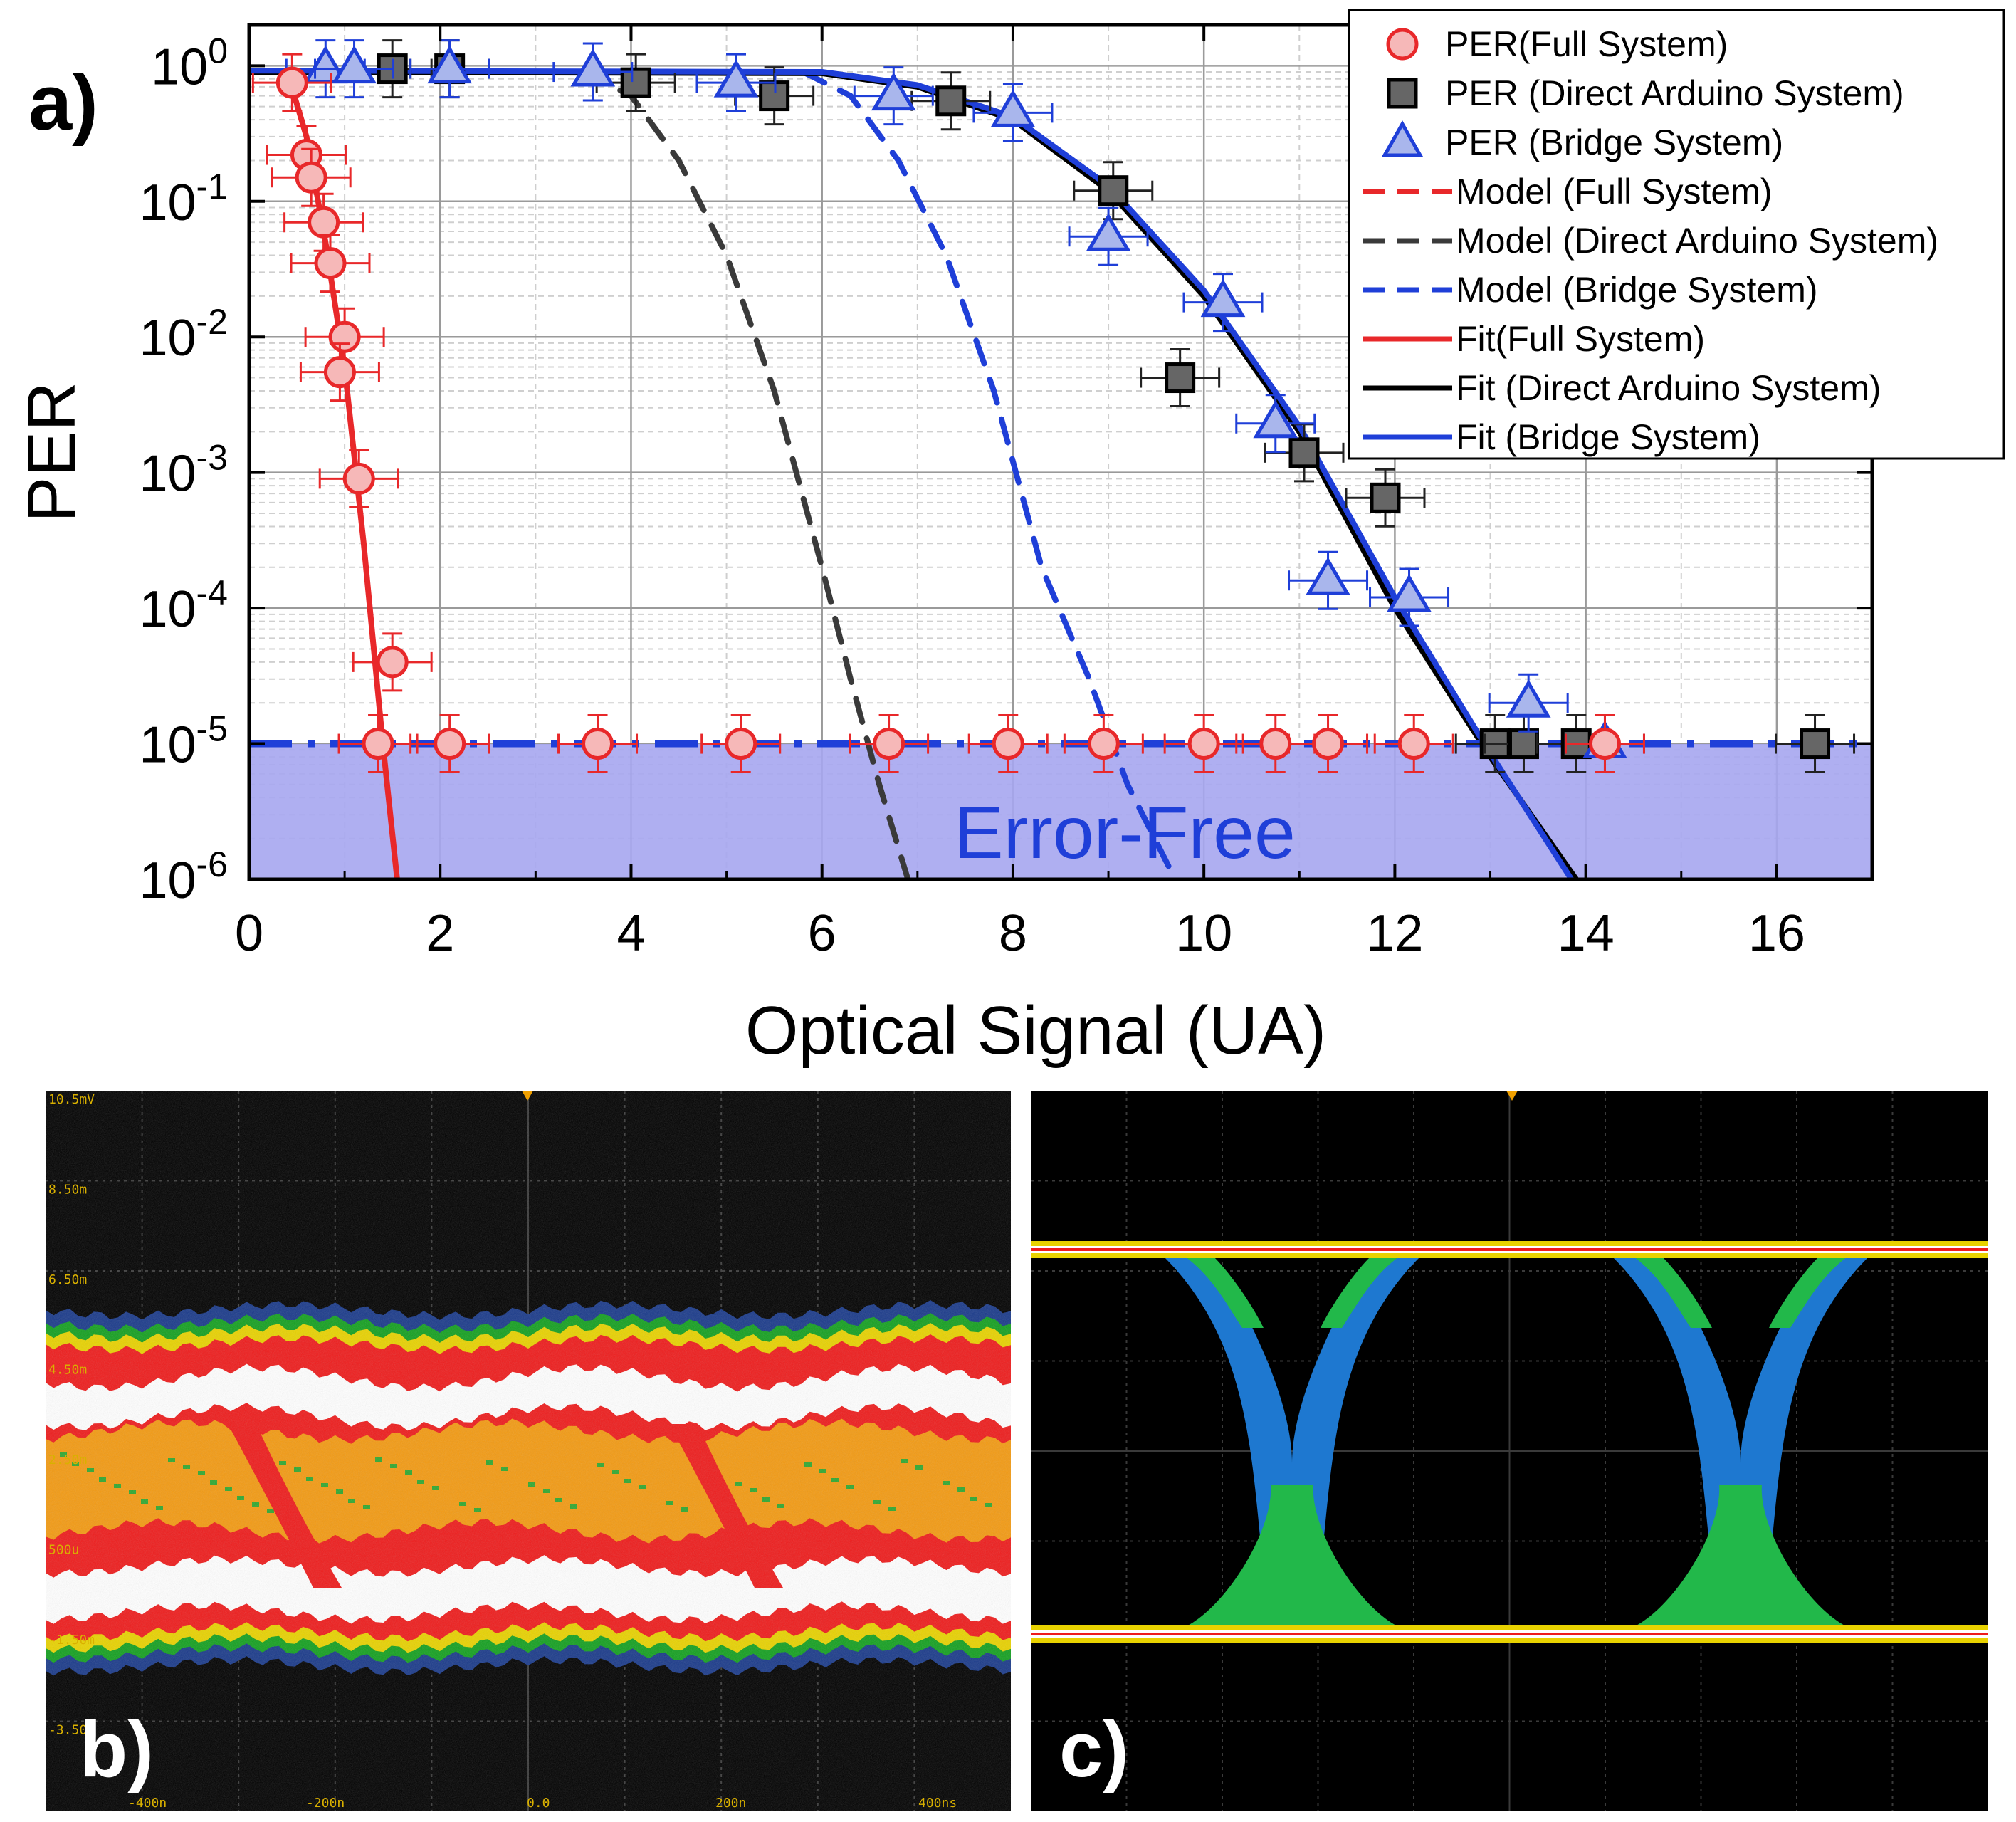  I want to click on x-tick-label: 6, so click(822, 933).